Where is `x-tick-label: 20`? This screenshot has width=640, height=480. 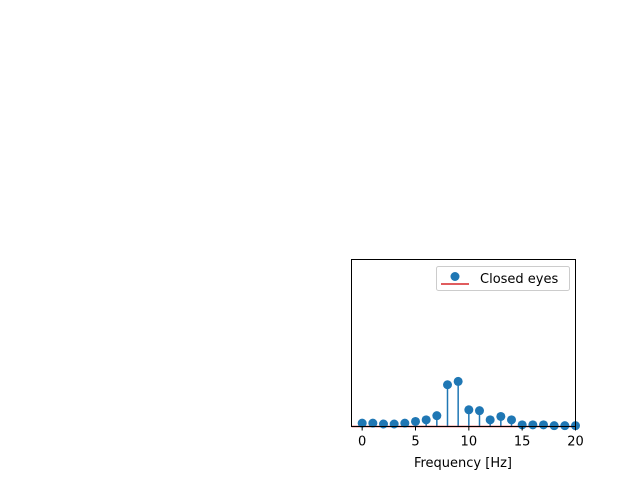 x-tick-label: 20 is located at coordinates (575, 442).